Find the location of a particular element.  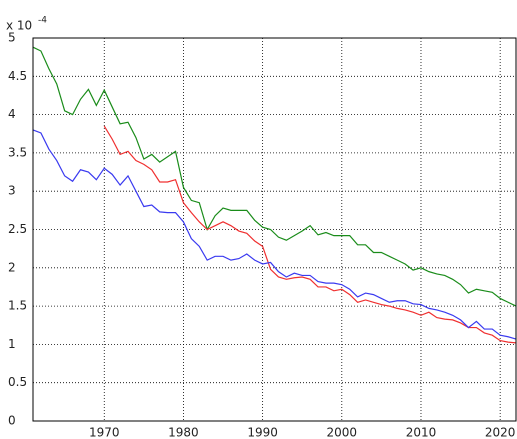

x-tick-label: 1980 is located at coordinates (183, 432).